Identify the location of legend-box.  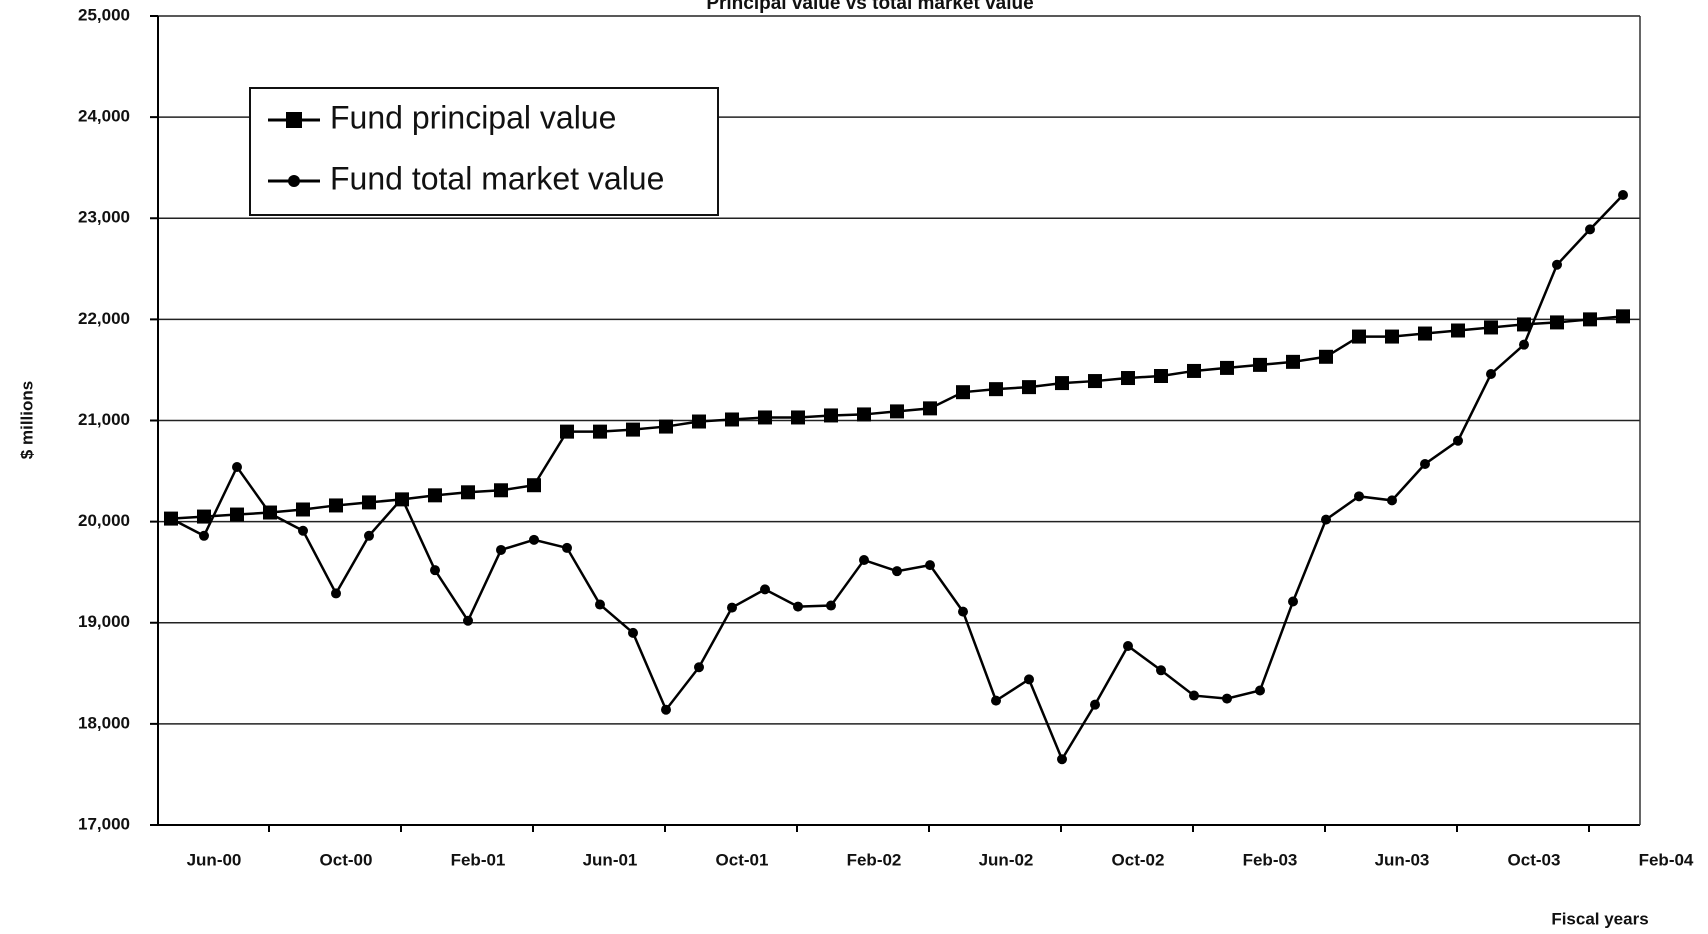
(484, 151).